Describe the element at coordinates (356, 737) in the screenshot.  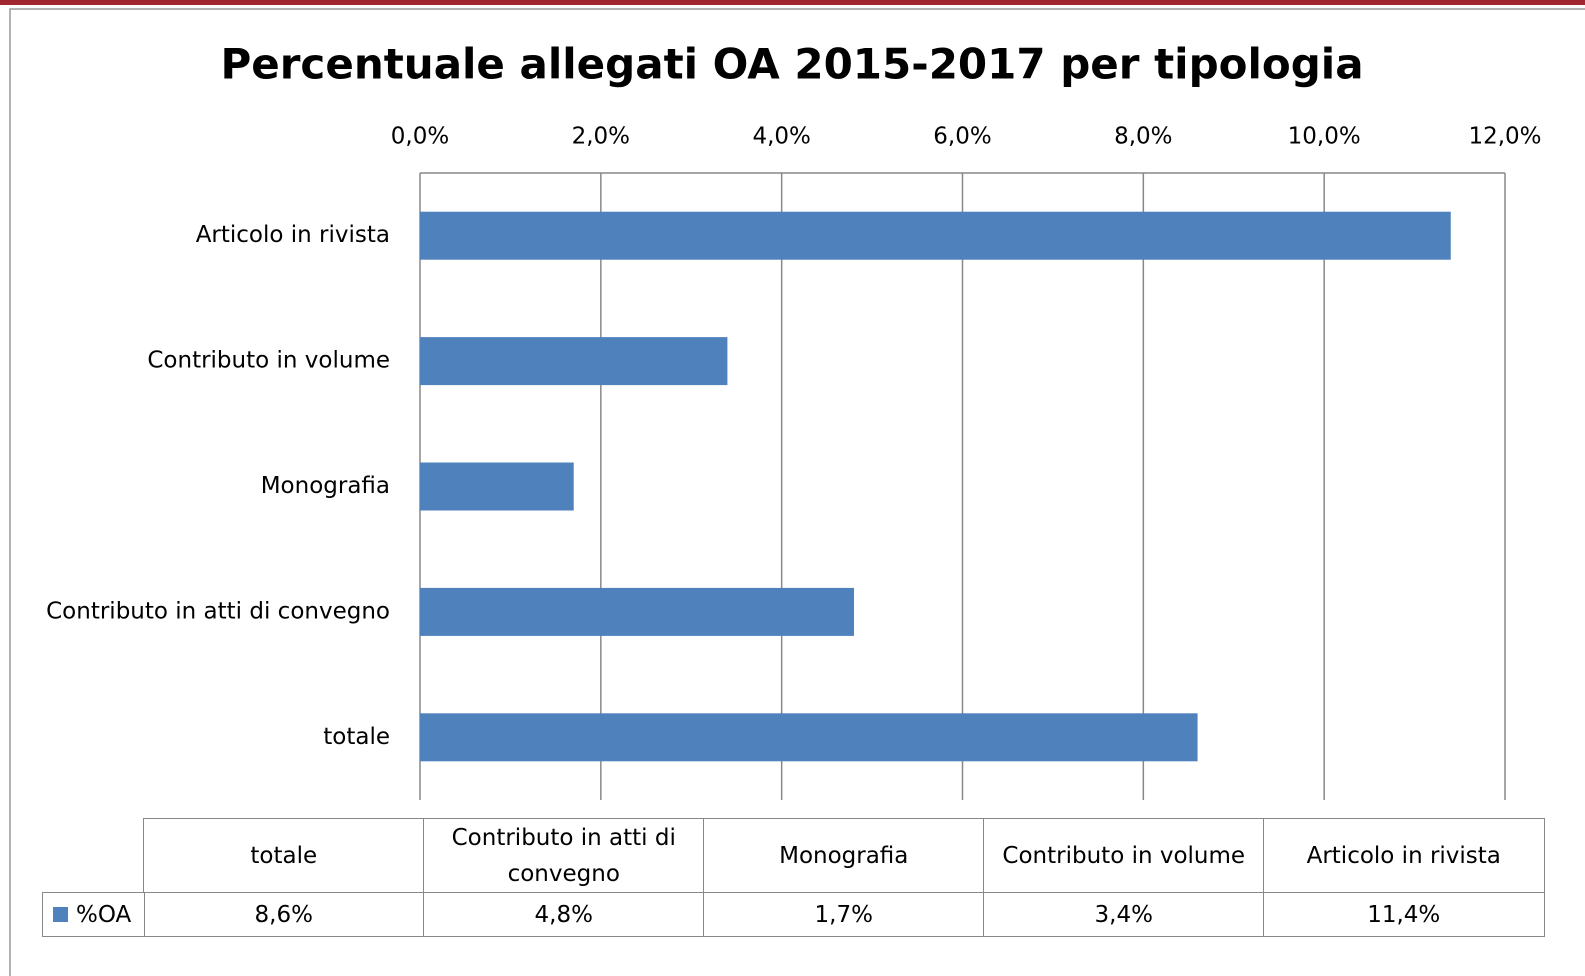
I see `y-tick-label: totale` at that location.